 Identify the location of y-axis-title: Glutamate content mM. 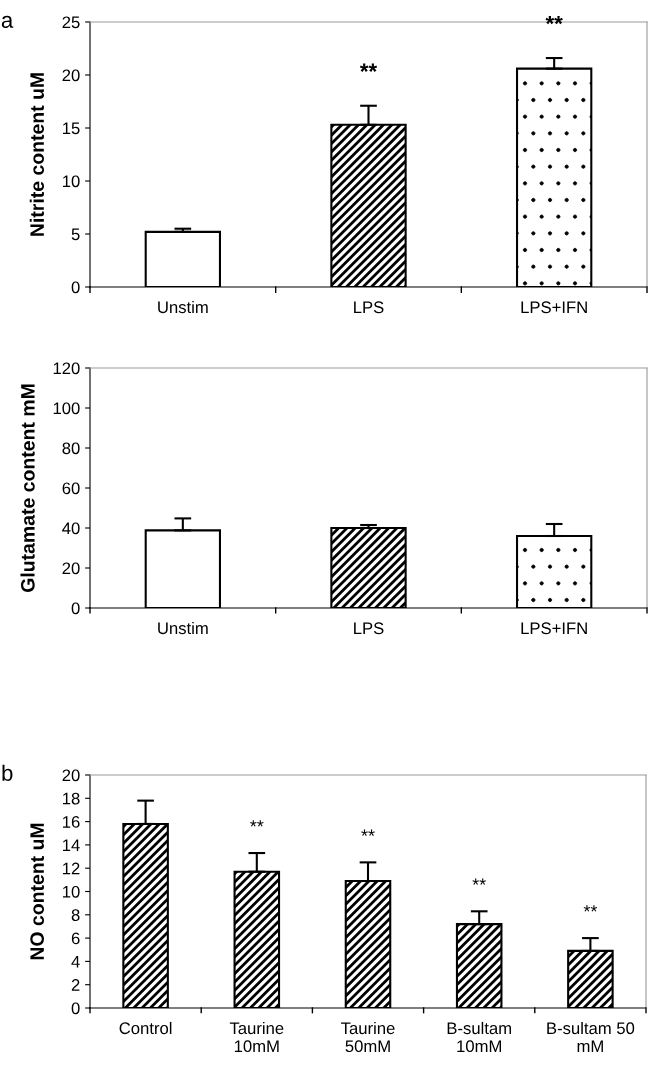
(27, 488).